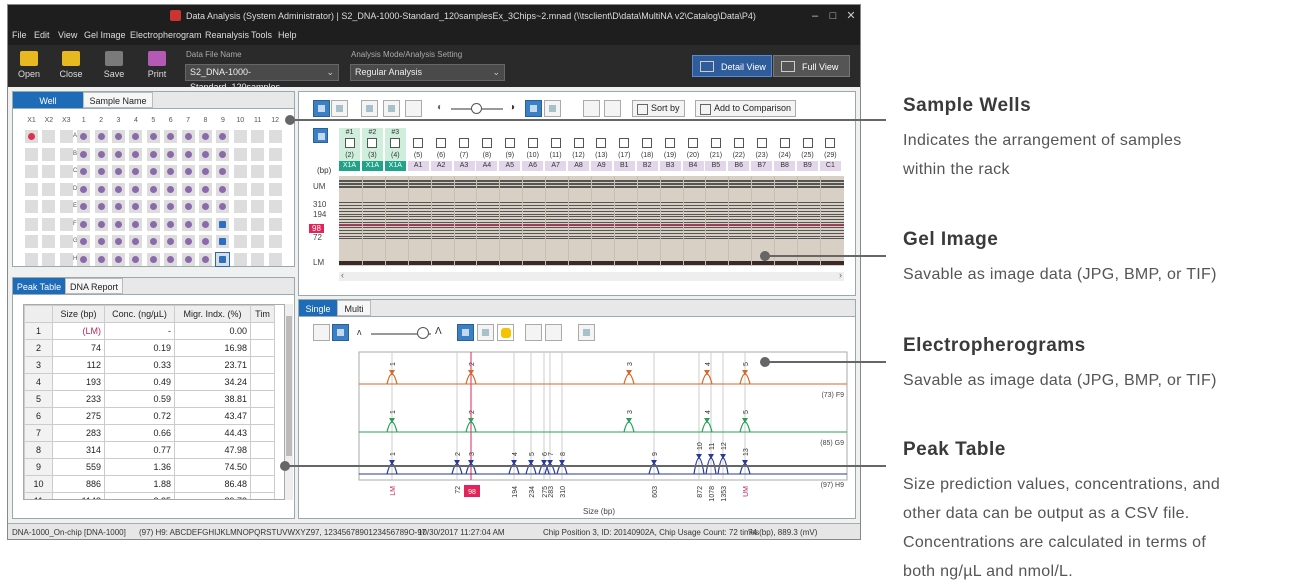 The height and width of the screenshot is (587, 1296). Describe the element at coordinates (624, 149) in the screenshot. I see `gel-lane-header: (17) B1` at that location.